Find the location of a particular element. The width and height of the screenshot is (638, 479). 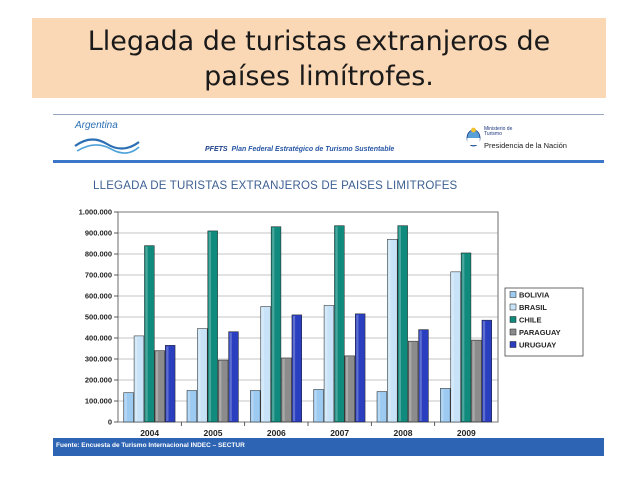

y-tick-label: 100.000 is located at coordinates (98, 401).